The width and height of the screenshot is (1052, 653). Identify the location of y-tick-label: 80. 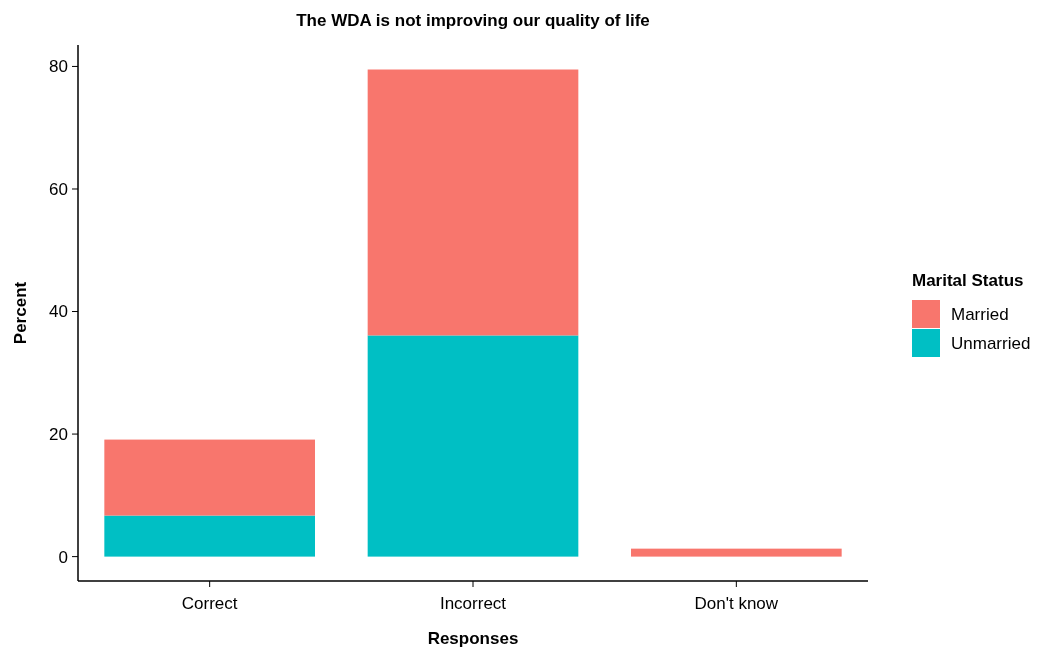
(58, 67).